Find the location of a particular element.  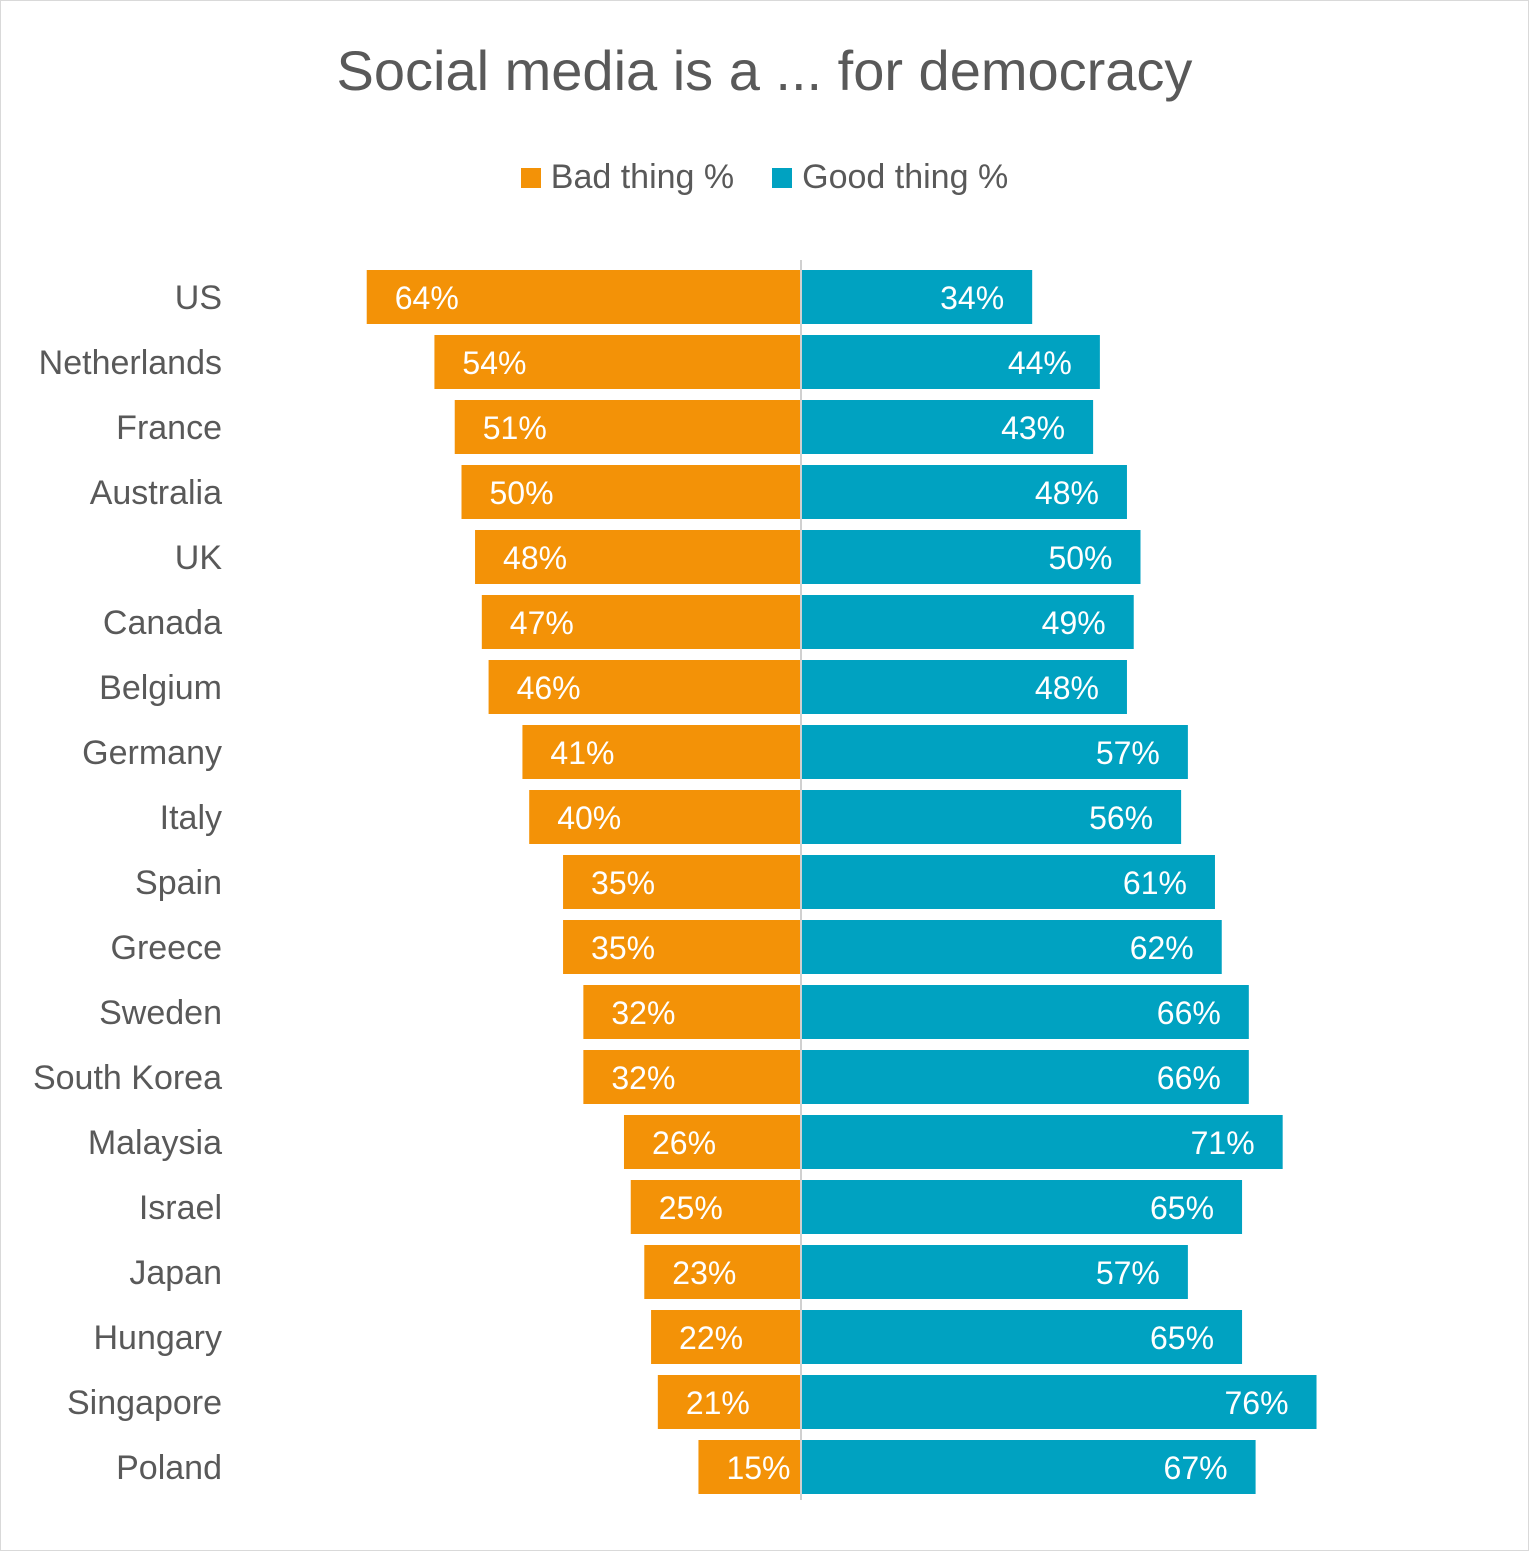

data-label-bad: 64% is located at coordinates (427, 298).